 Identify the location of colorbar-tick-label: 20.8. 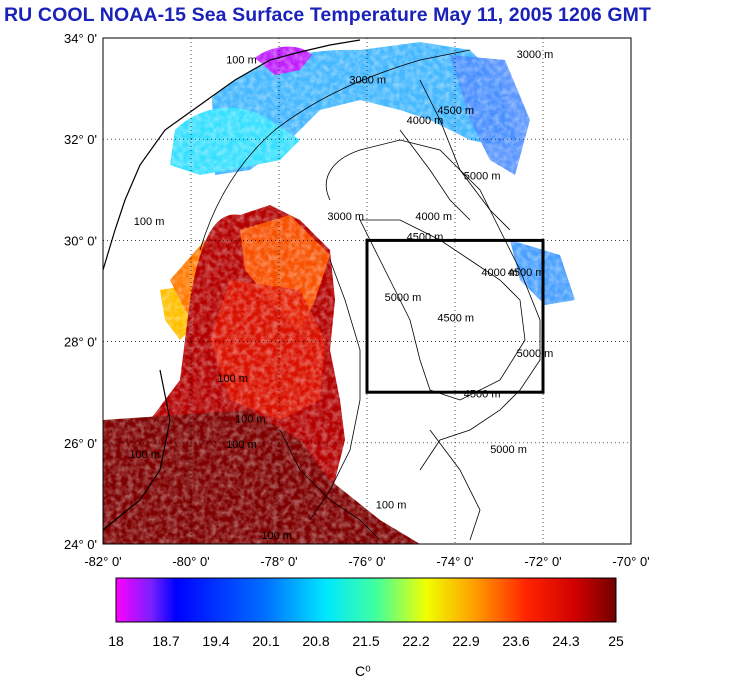
(315, 641).